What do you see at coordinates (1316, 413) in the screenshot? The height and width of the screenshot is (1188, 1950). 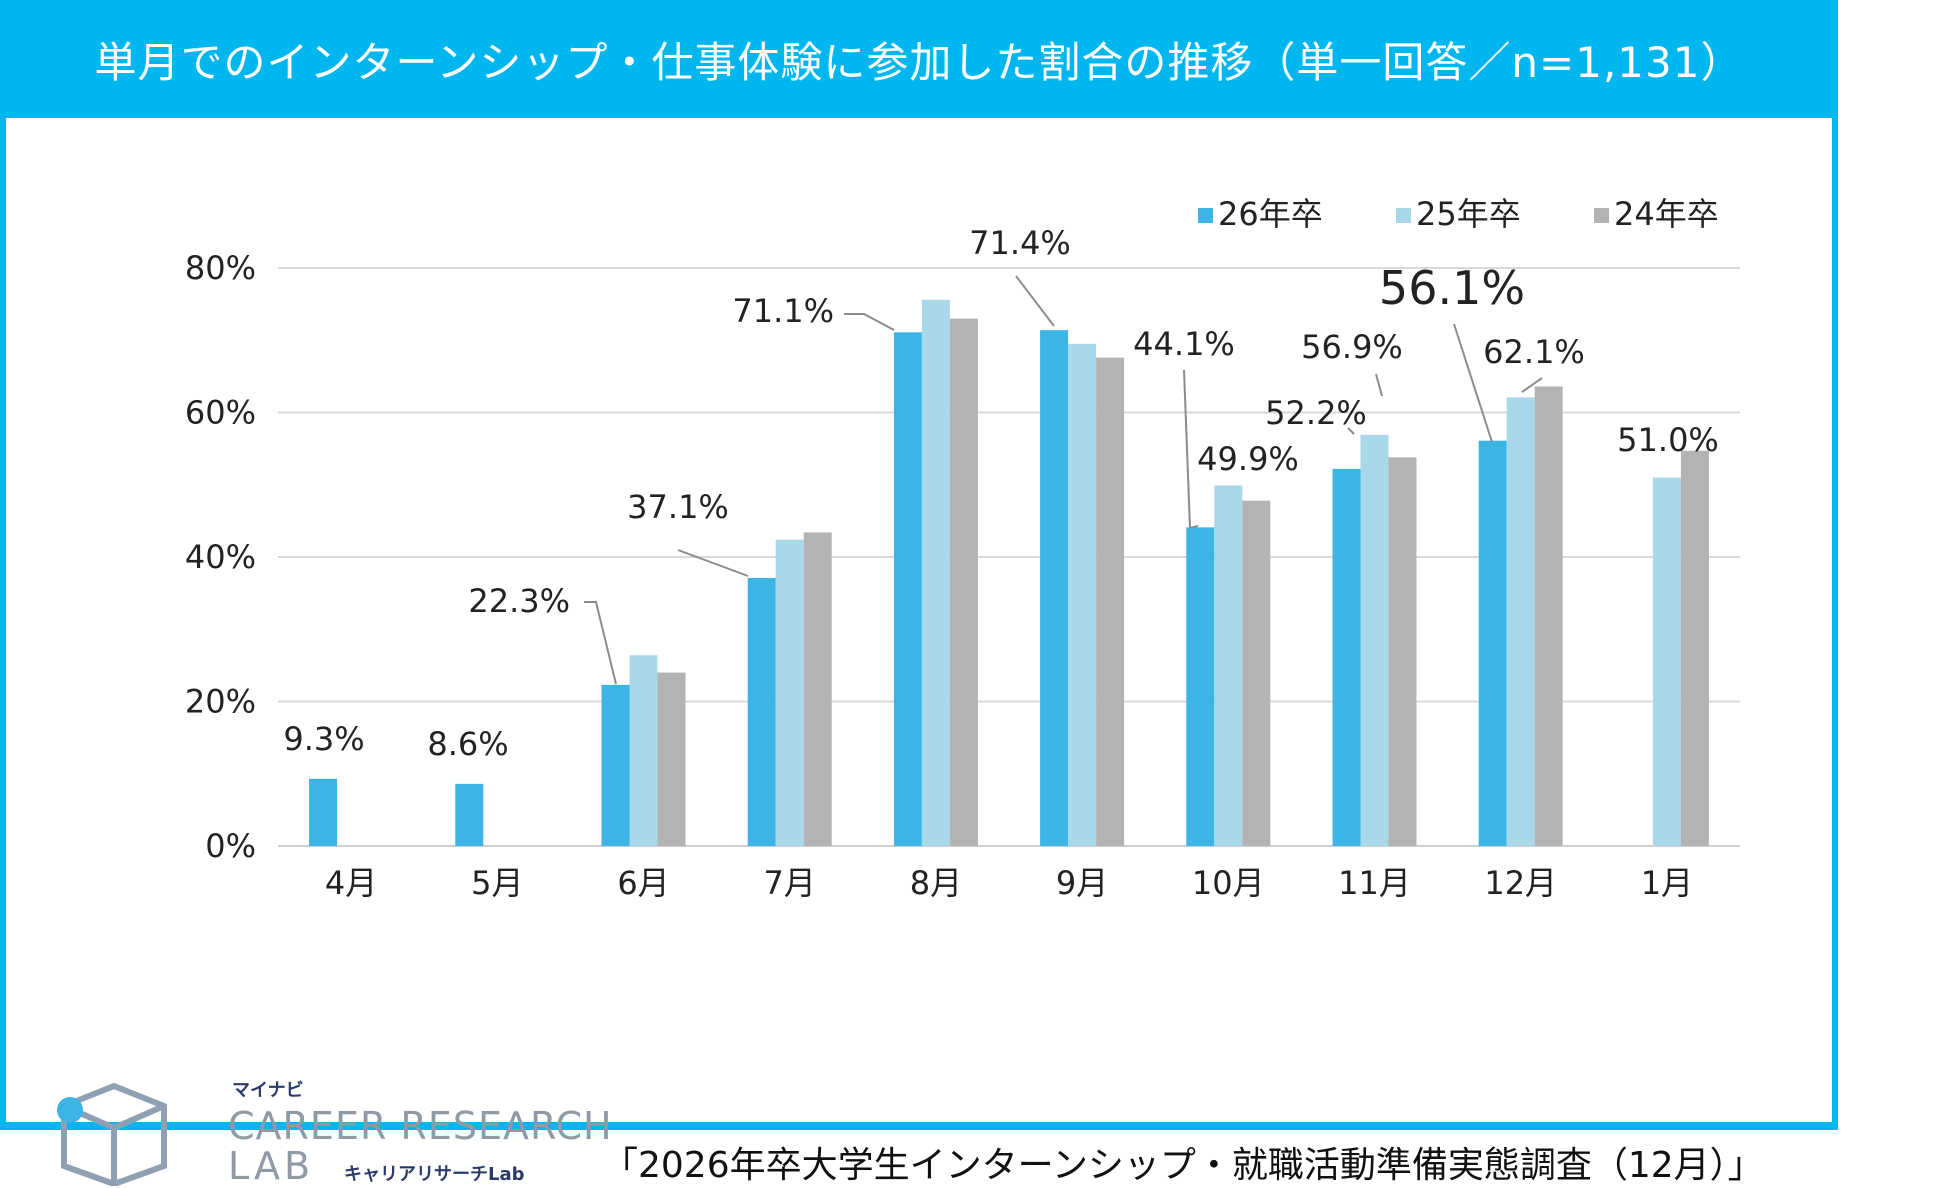 I see `data-label: 52.2%` at bounding box center [1316, 413].